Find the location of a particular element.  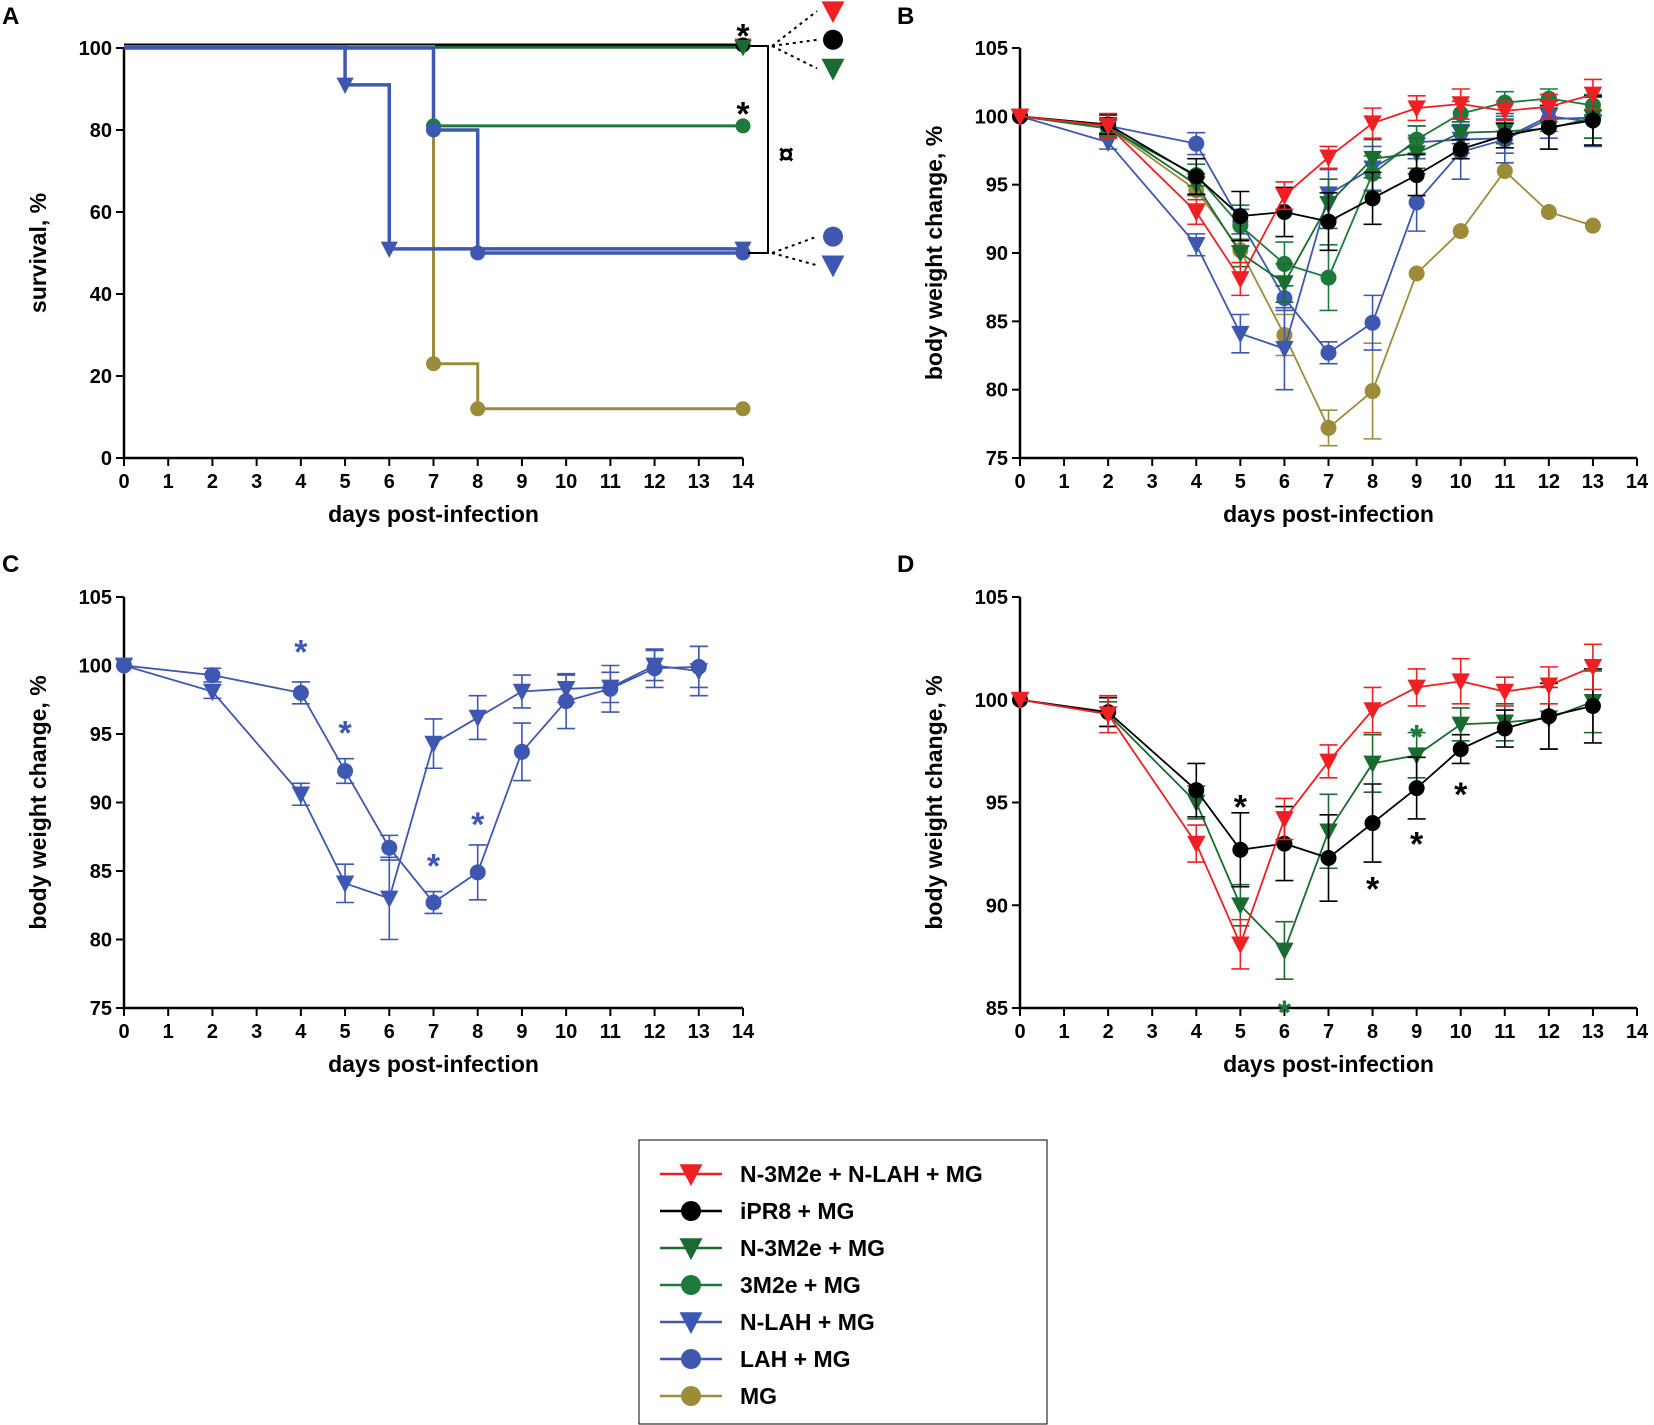

legend-label: N-3M2e + MG is located at coordinates (812, 1248).